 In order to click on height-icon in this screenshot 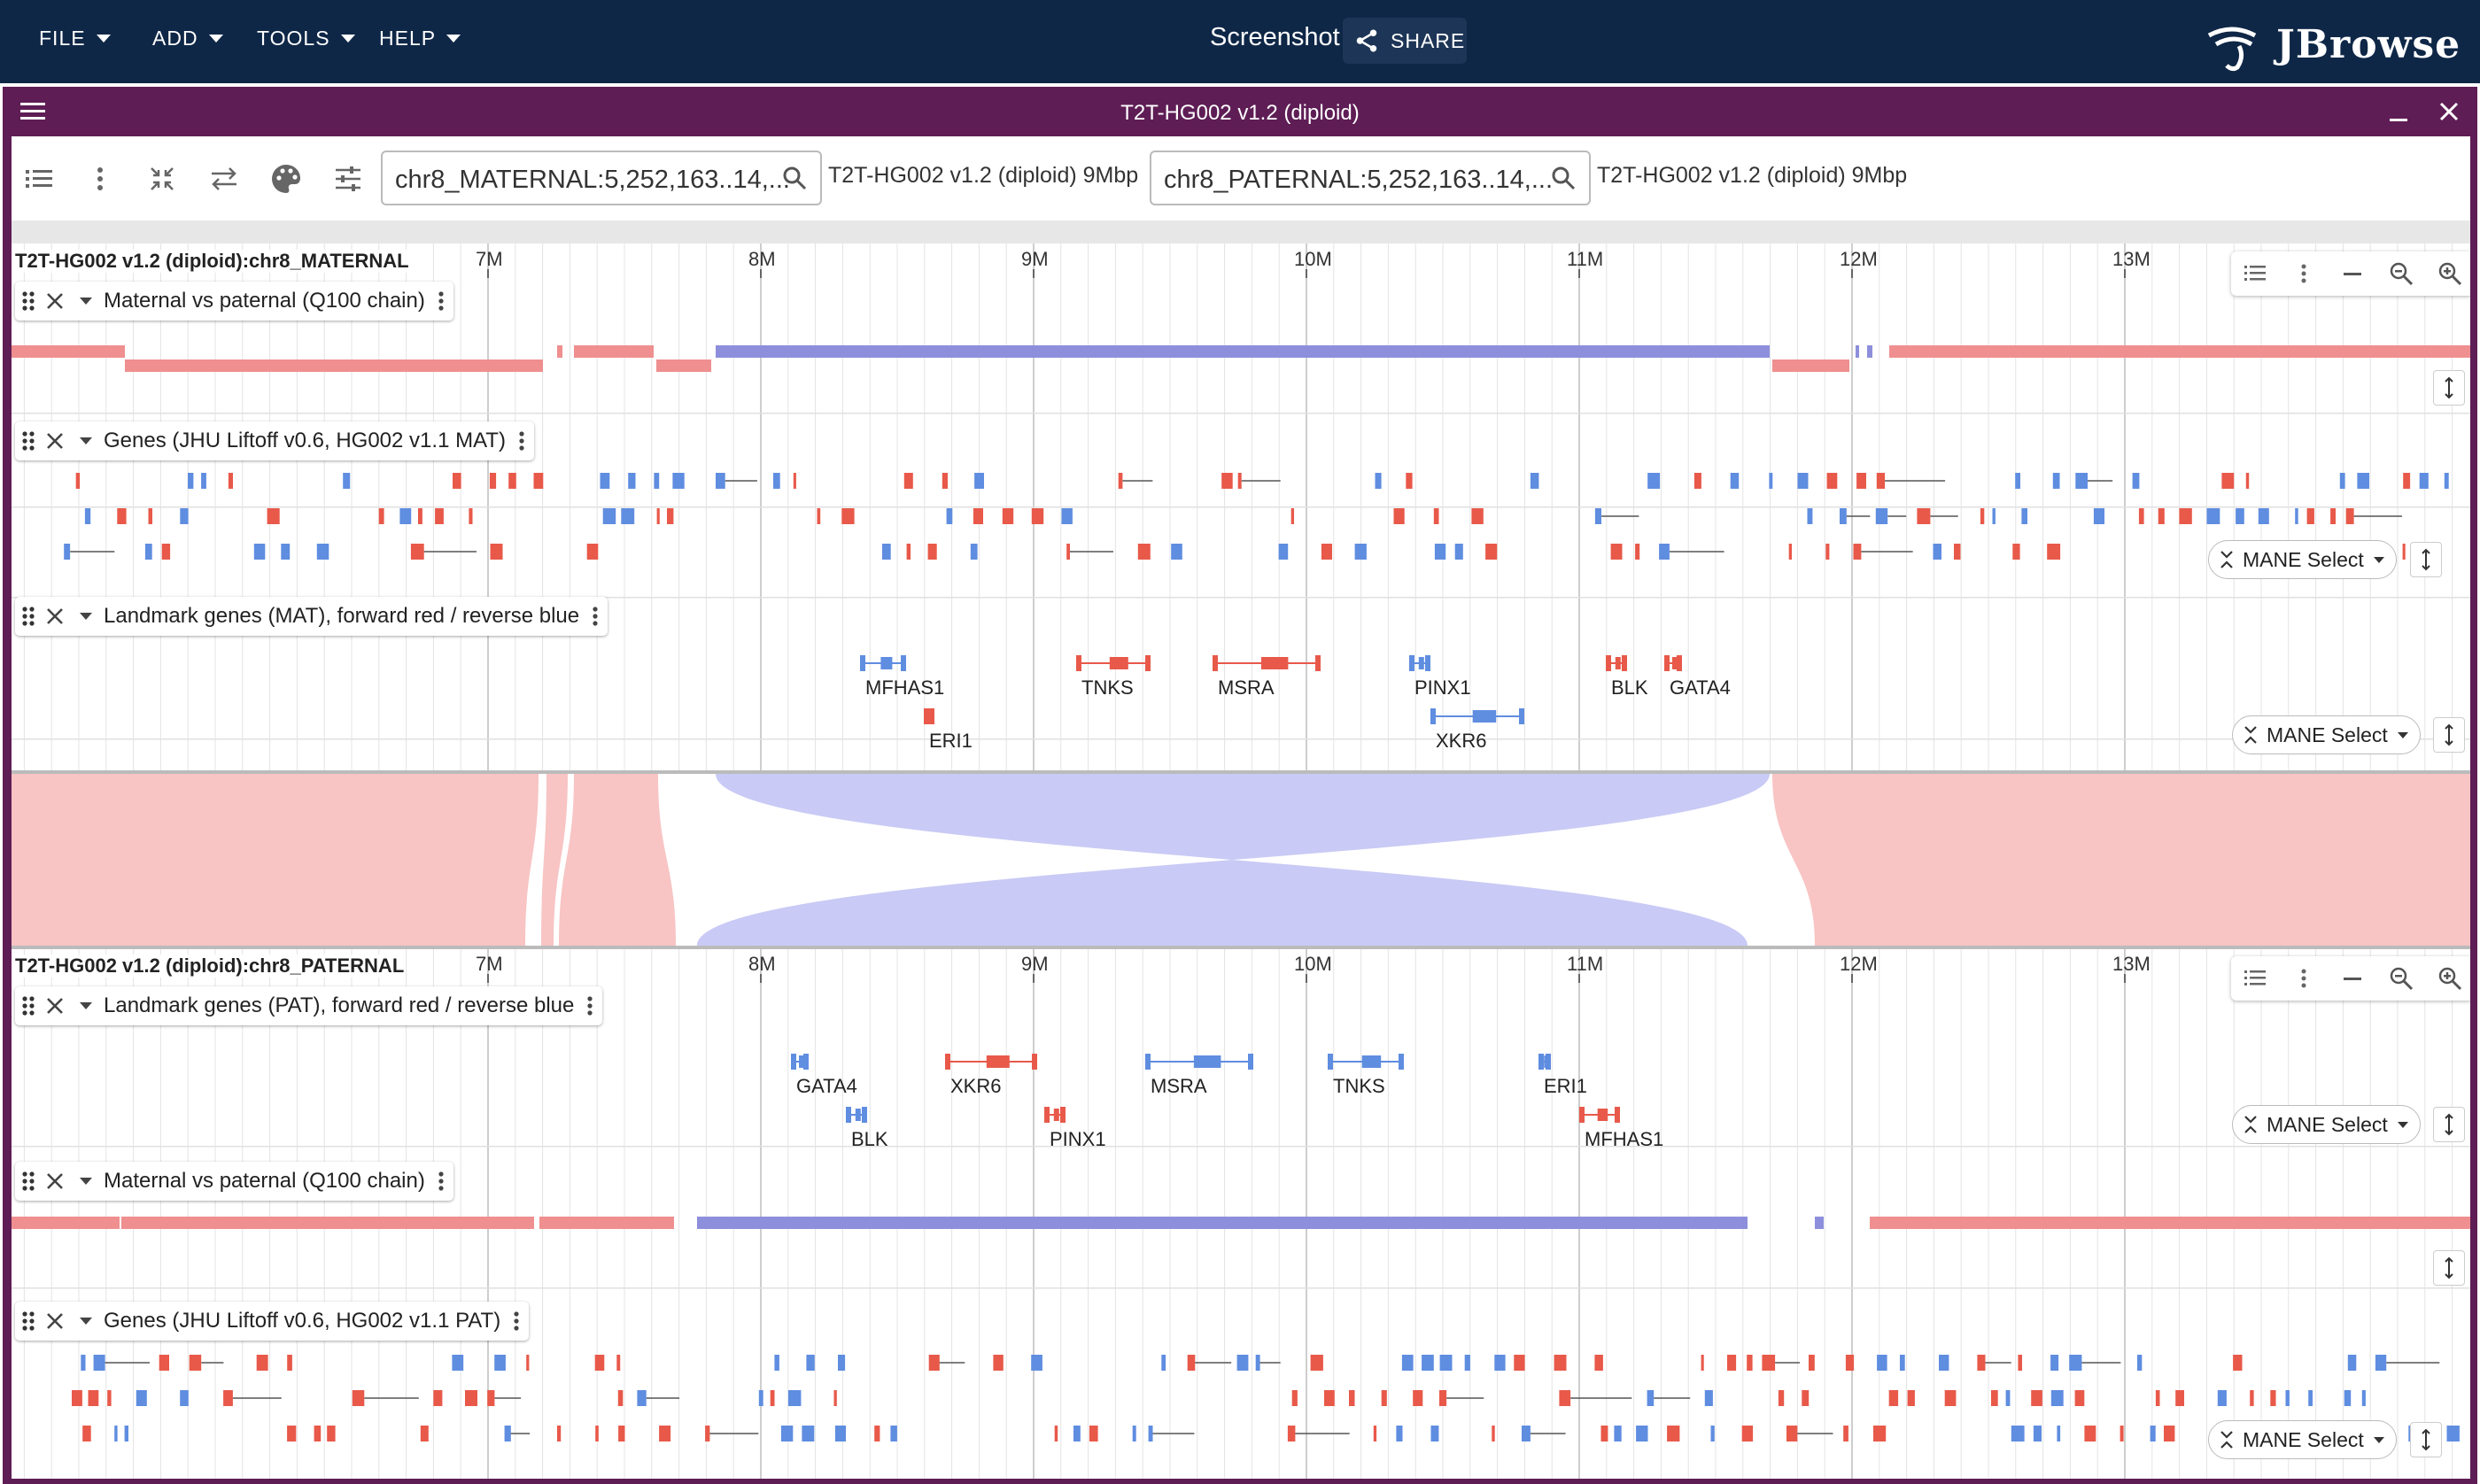, I will do `click(2426, 1439)`.